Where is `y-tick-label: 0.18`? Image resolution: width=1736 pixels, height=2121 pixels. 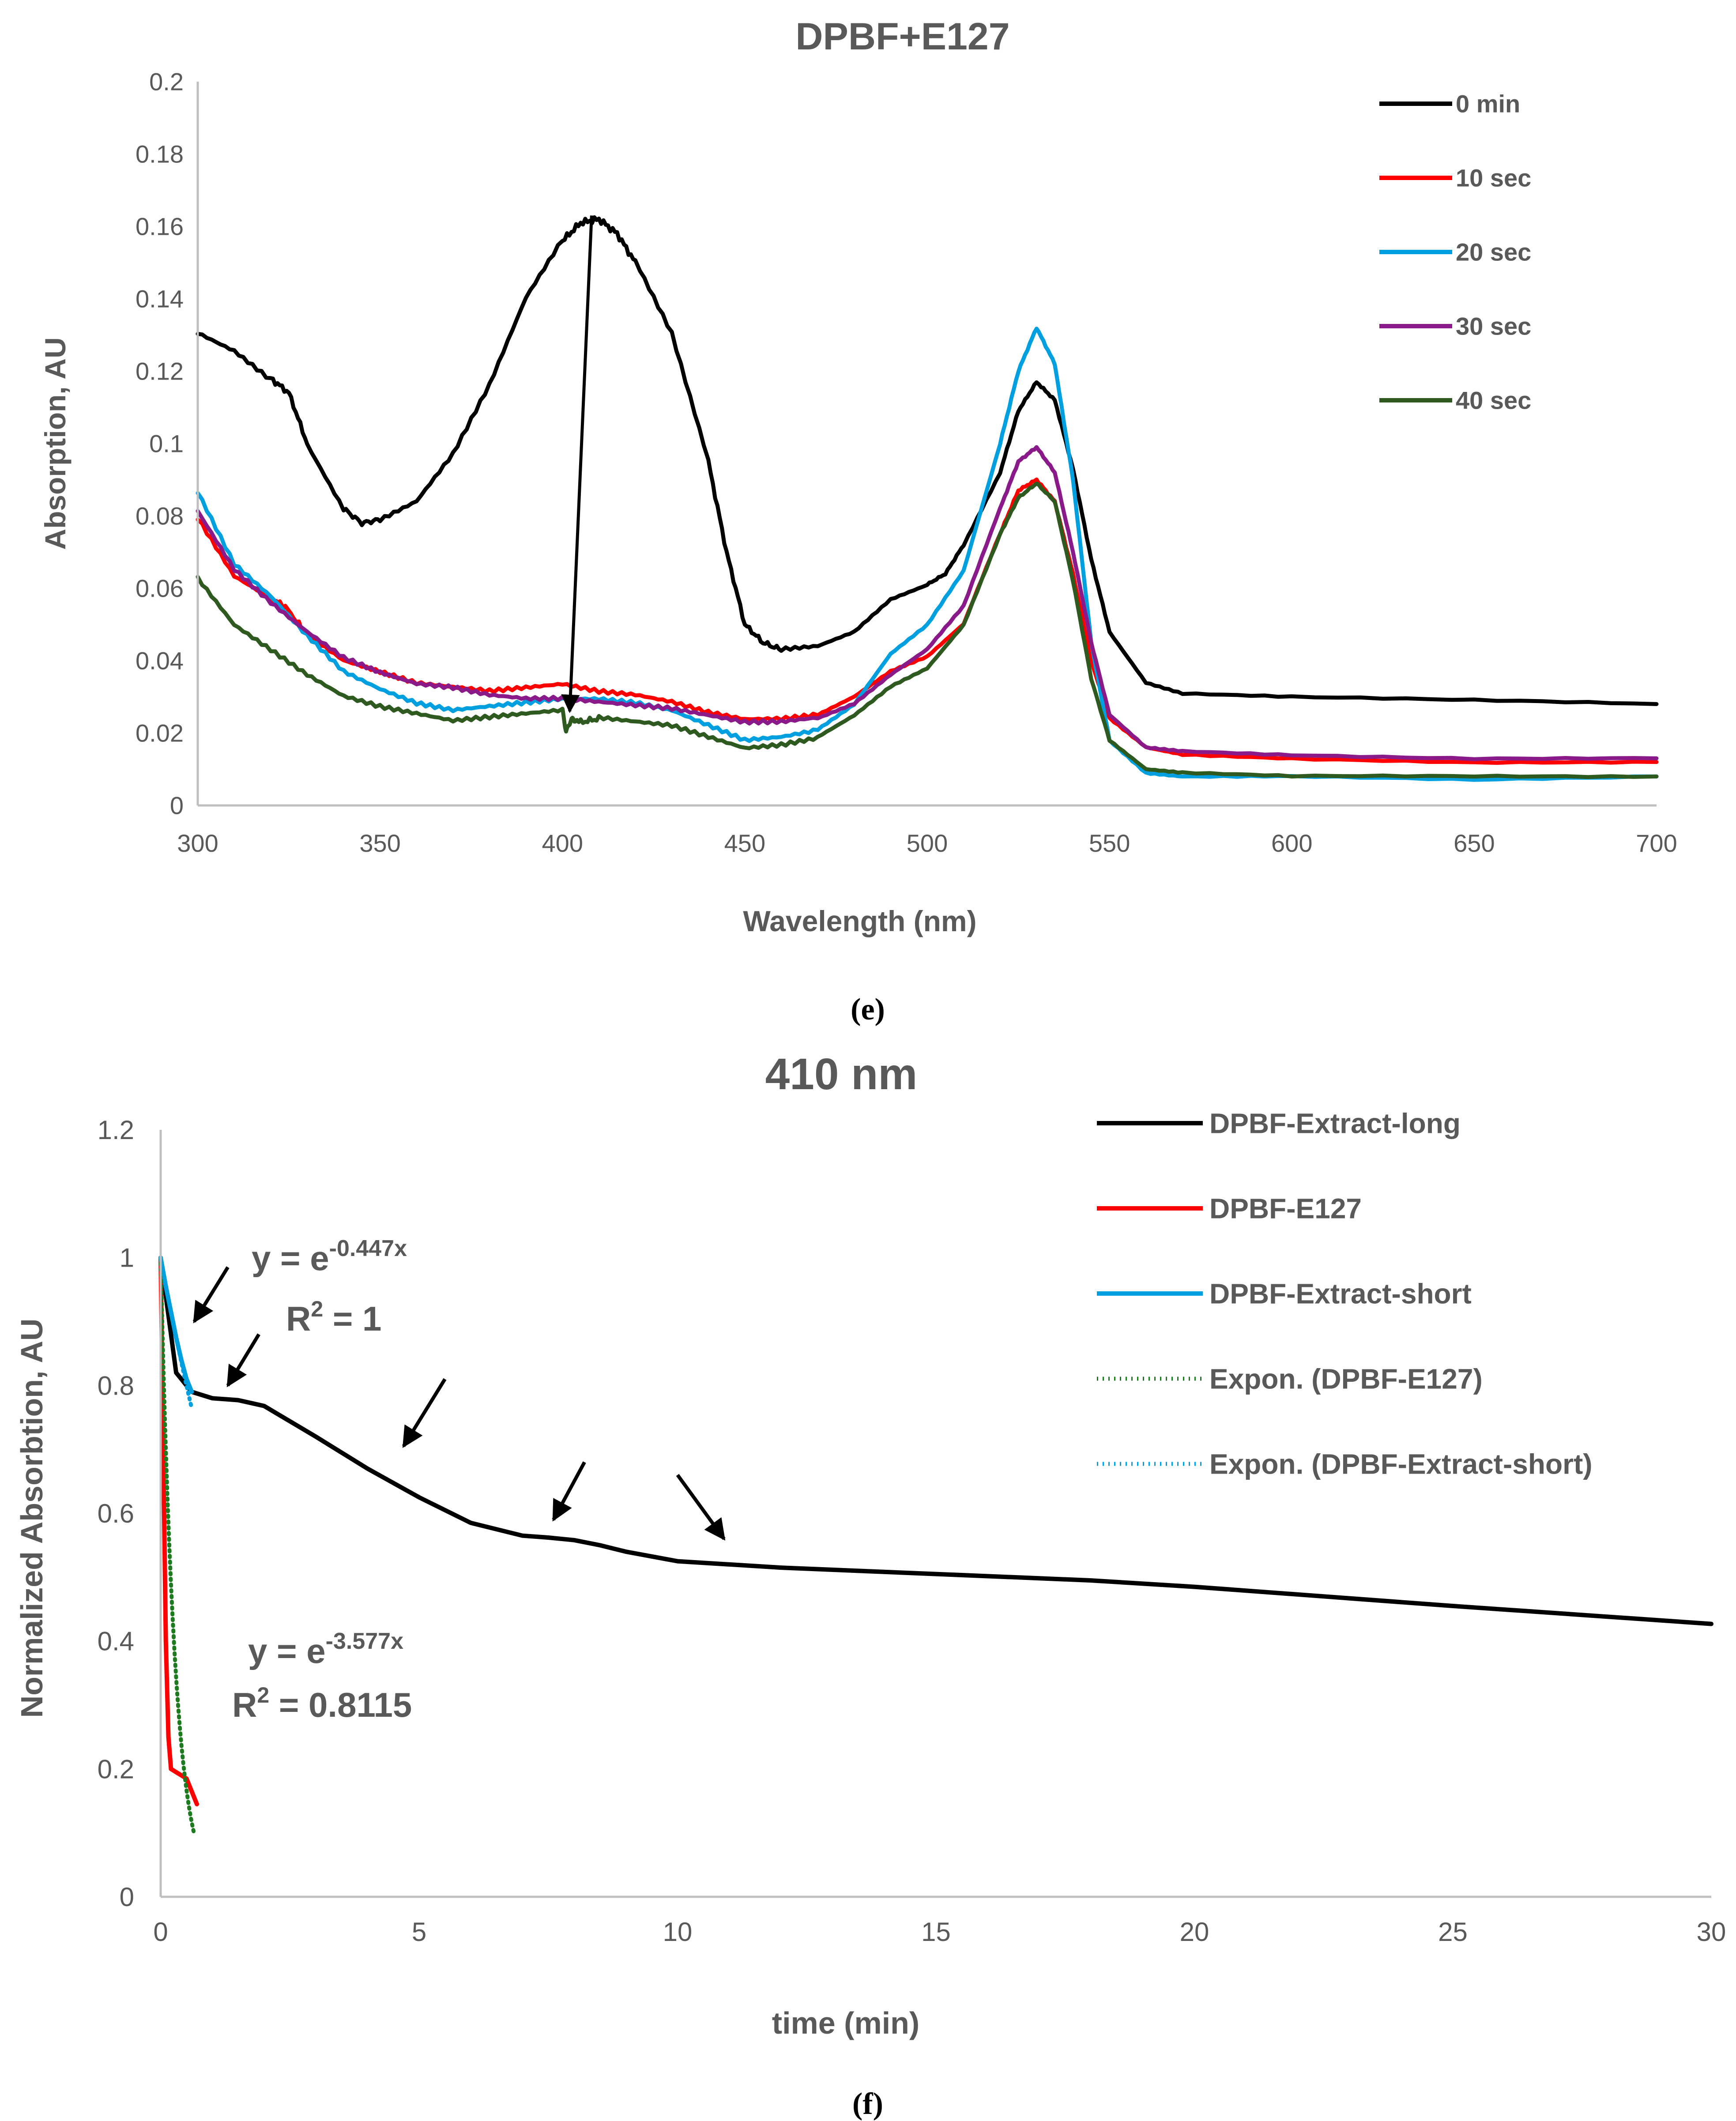
y-tick-label: 0.18 is located at coordinates (160, 154).